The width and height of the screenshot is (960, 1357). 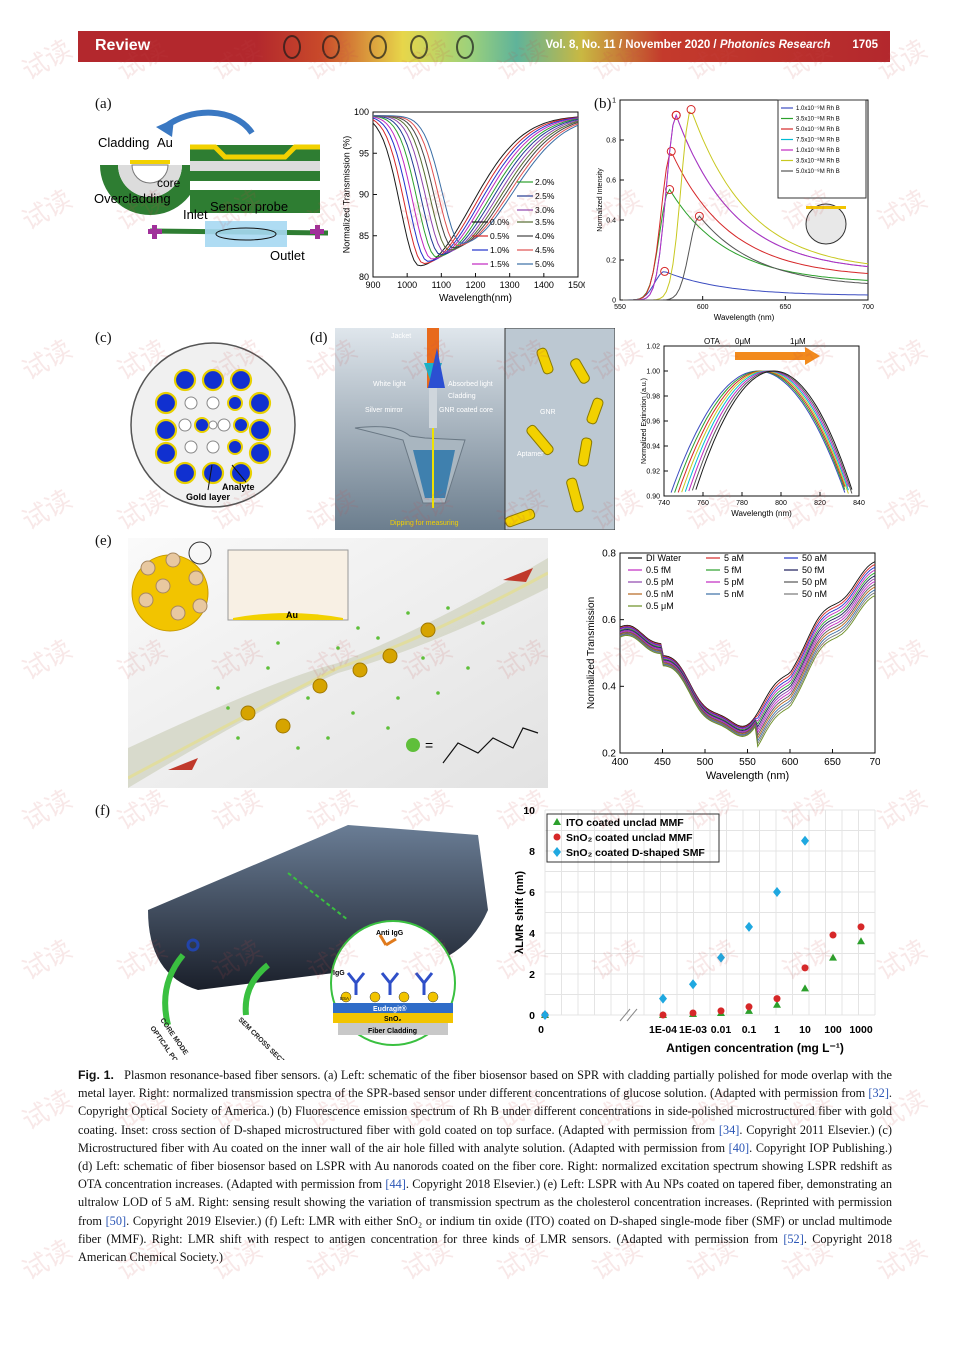 What do you see at coordinates (600, 200) in the screenshot?
I see `y-axis-label: Normalized Intensity` at bounding box center [600, 200].